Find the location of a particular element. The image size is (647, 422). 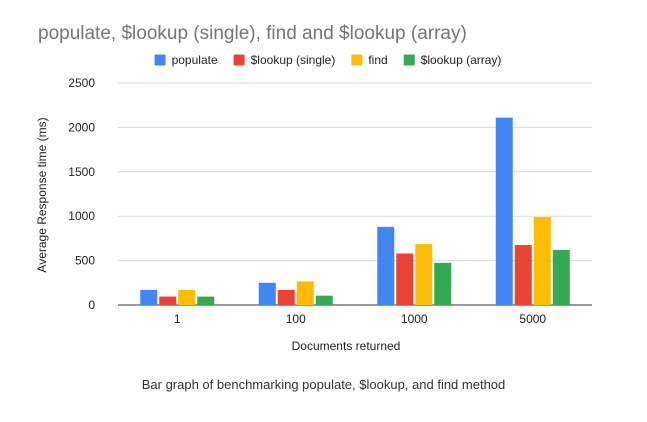

legend-swatch-find is located at coordinates (357, 60).